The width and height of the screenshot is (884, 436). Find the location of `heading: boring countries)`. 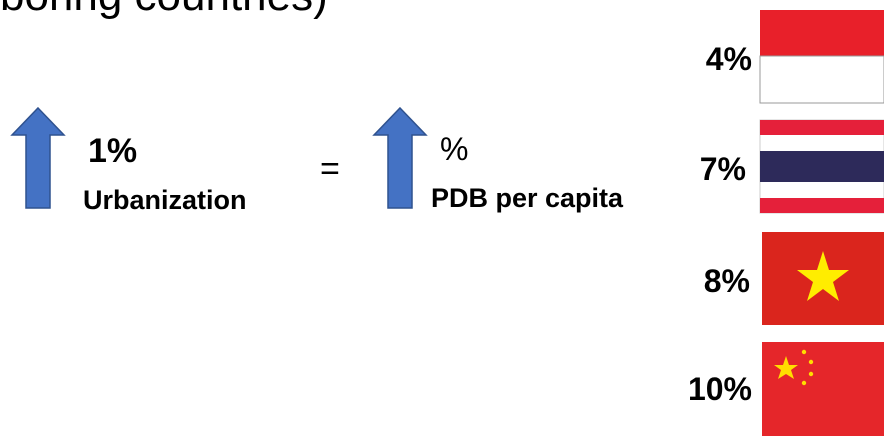

heading: boring countries) is located at coordinates (164, 10).